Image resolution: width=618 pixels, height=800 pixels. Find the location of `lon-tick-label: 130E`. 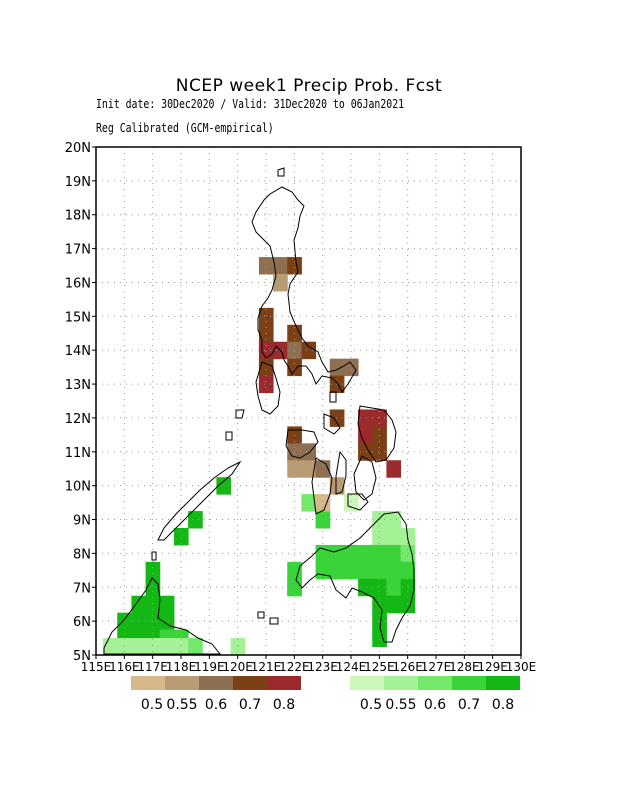

lon-tick-label: 130E is located at coordinates (521, 667).